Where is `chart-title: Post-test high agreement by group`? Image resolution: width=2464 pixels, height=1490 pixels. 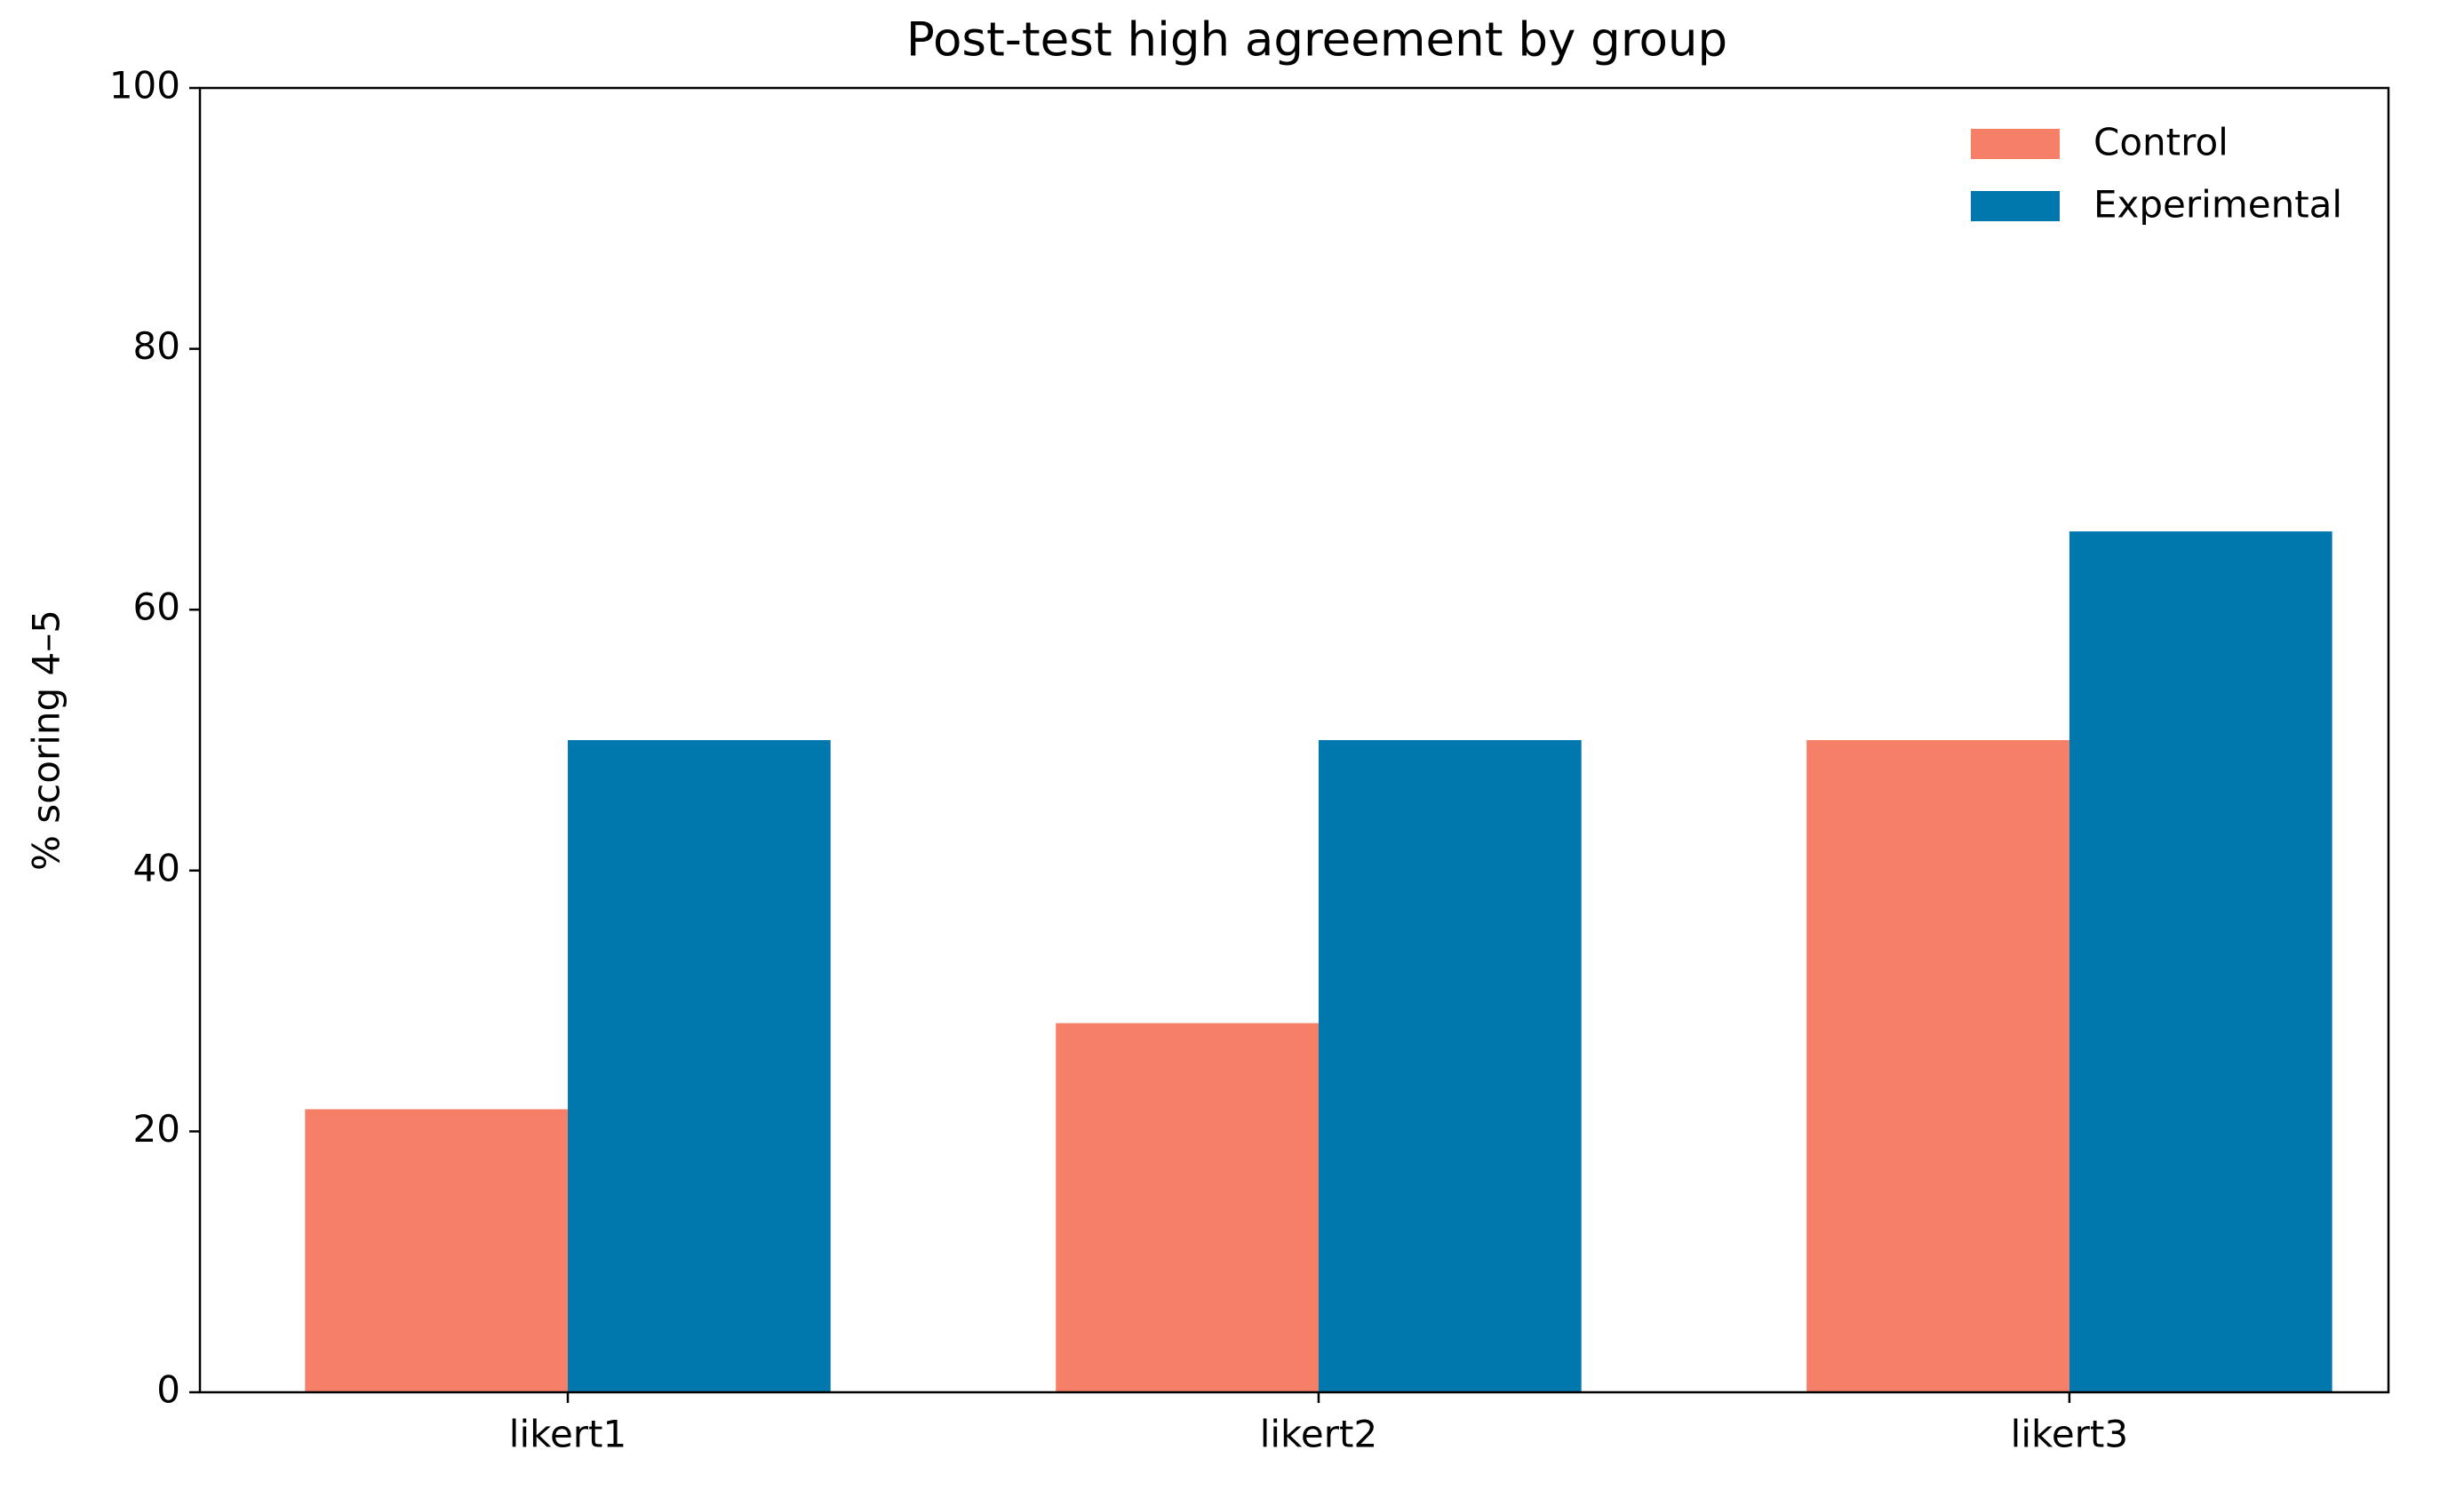
chart-title: Post-test high agreement by group is located at coordinates (1316, 41).